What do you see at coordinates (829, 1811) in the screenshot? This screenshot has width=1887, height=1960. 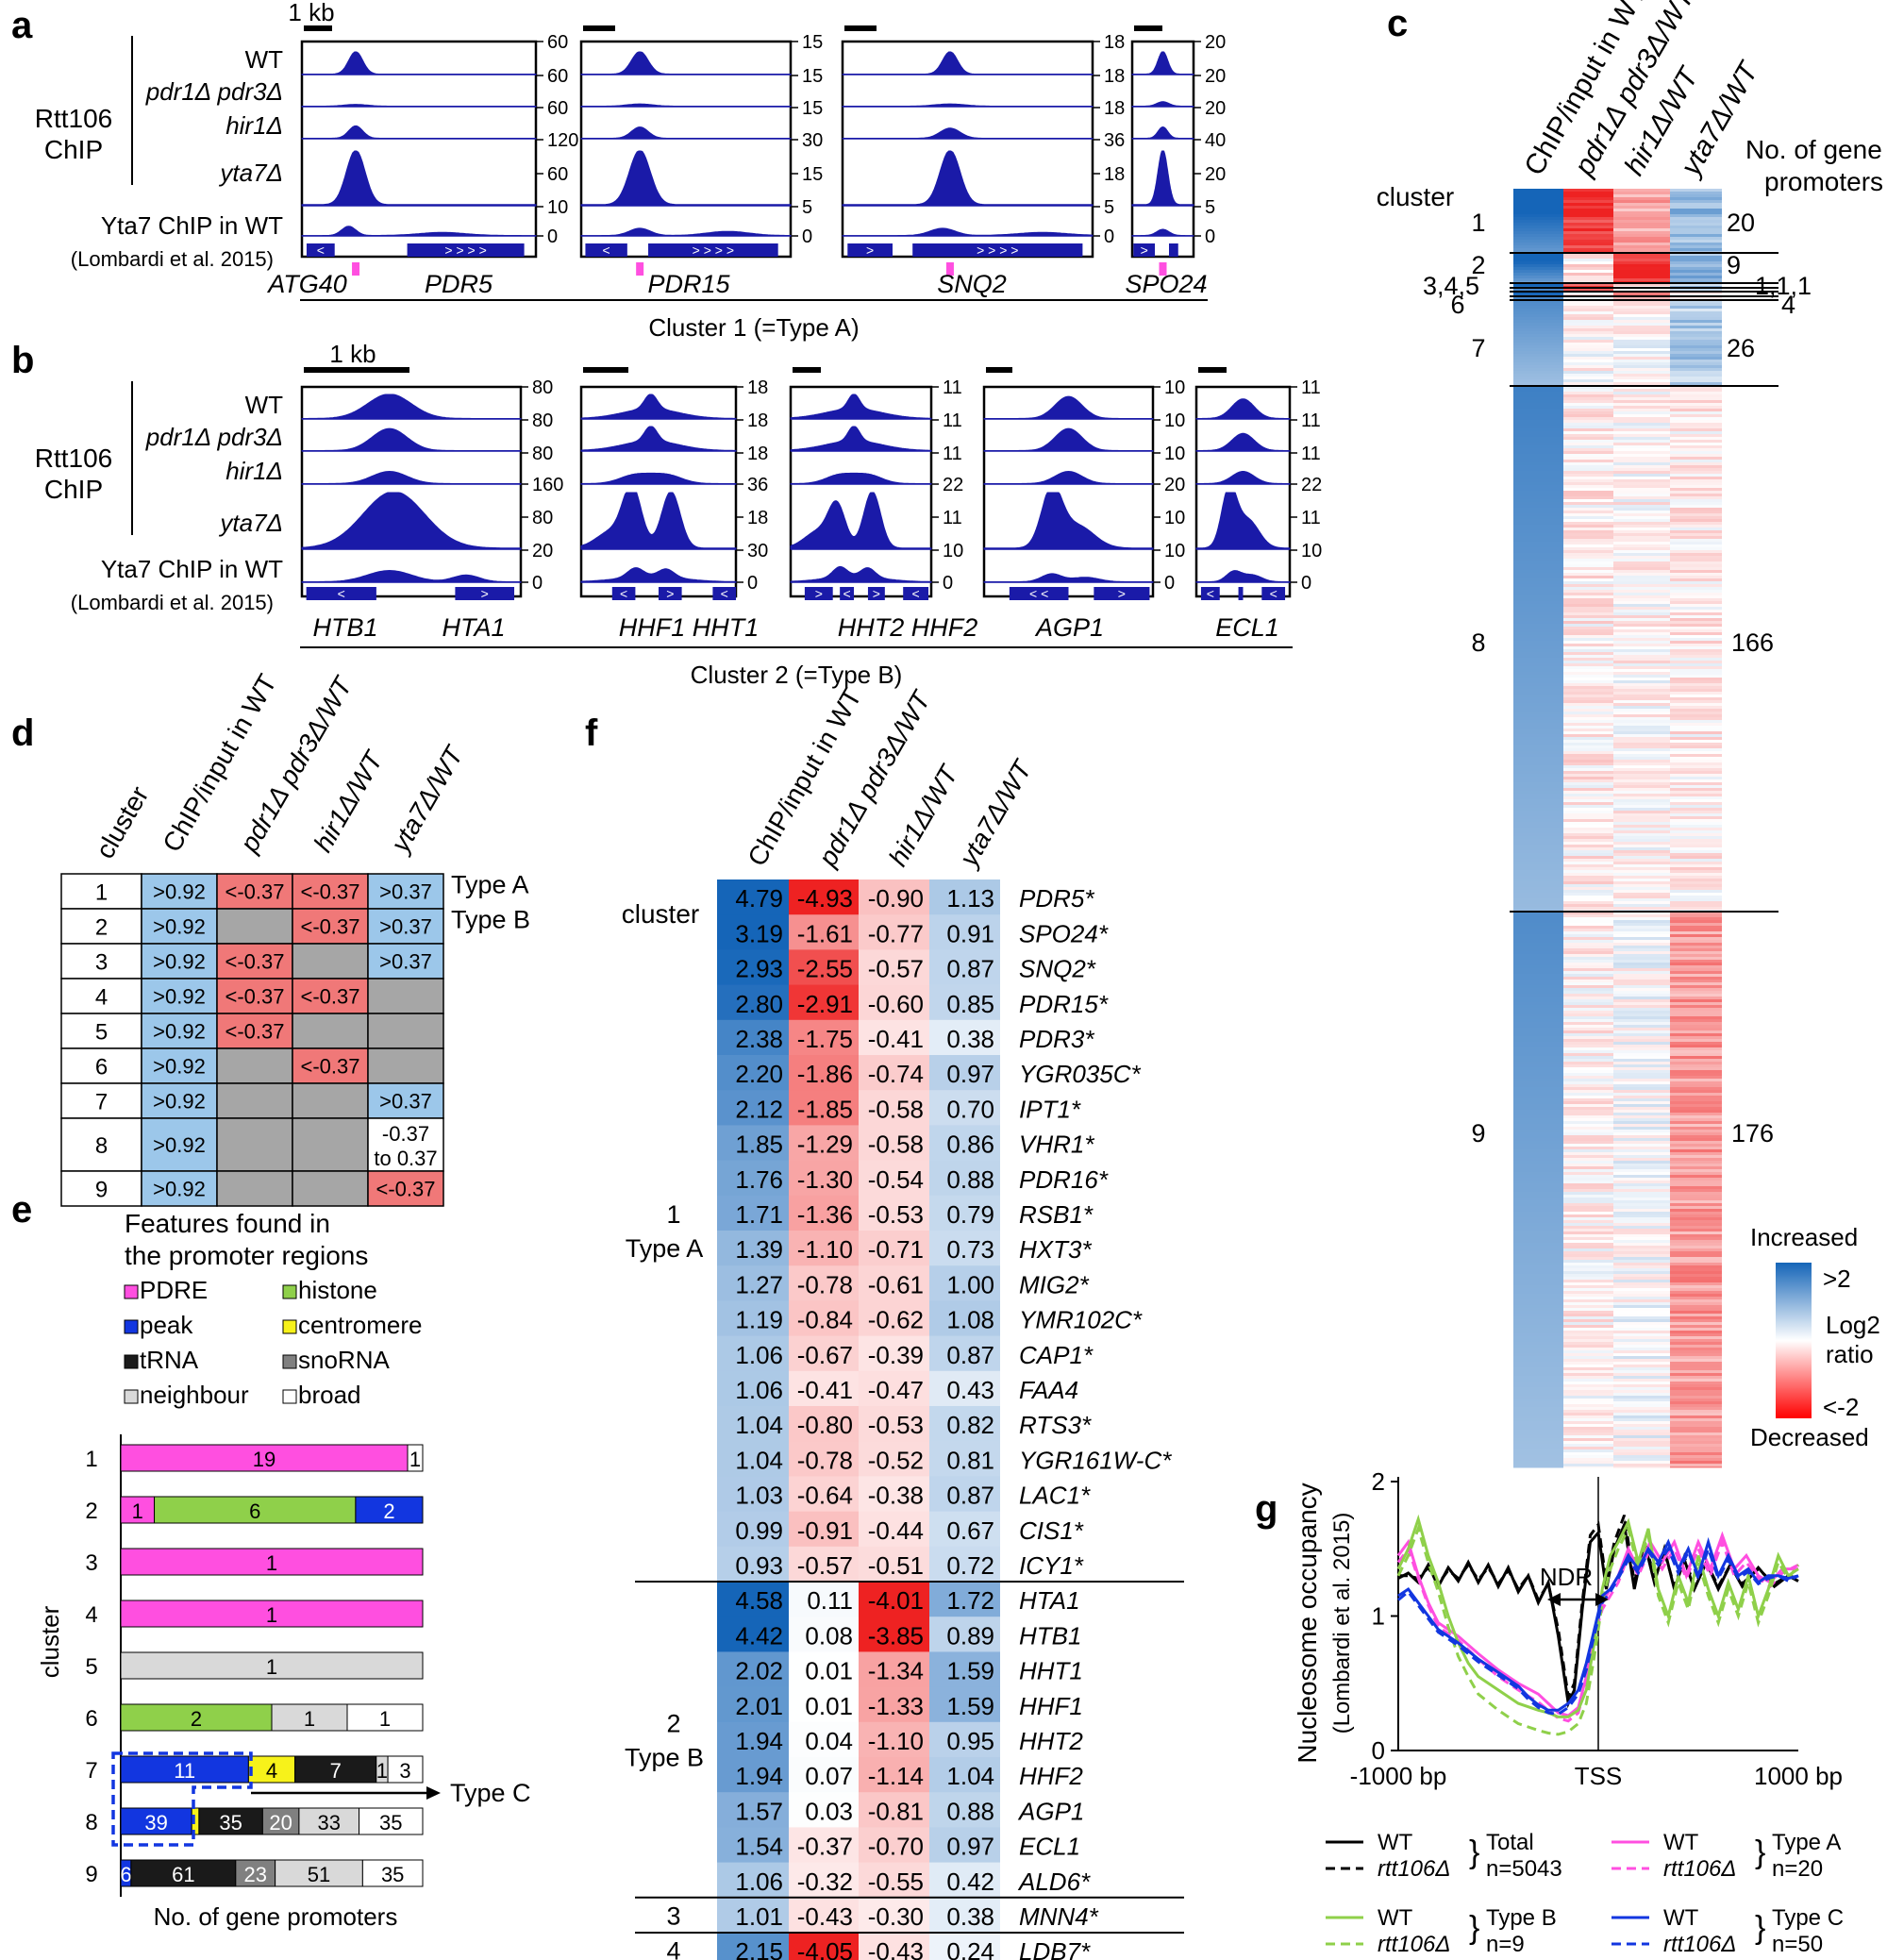 I see `heatmap-cell-value: 0.03` at bounding box center [829, 1811].